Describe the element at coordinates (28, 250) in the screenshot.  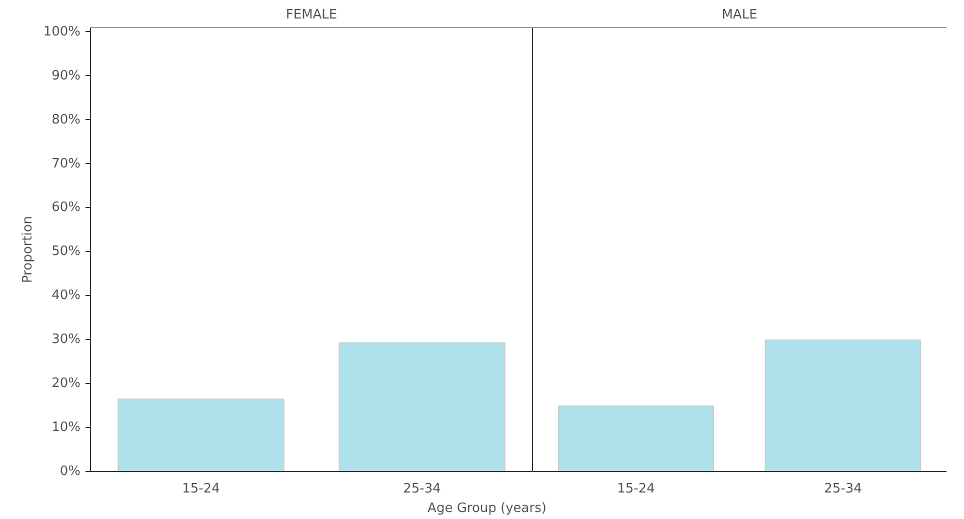
I see `y-axis-title: Proportion` at that location.